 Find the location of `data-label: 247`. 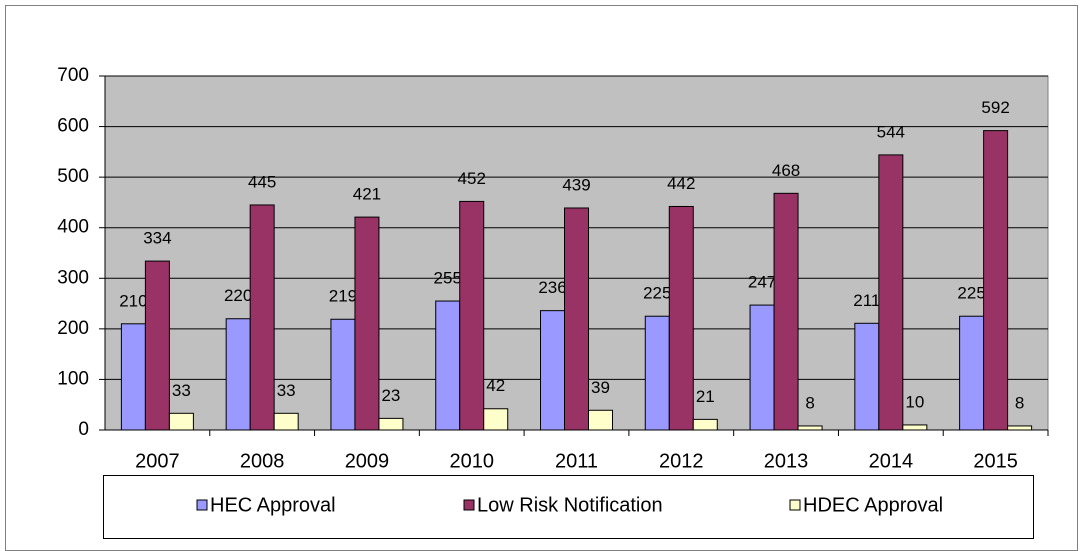

data-label: 247 is located at coordinates (762, 282).